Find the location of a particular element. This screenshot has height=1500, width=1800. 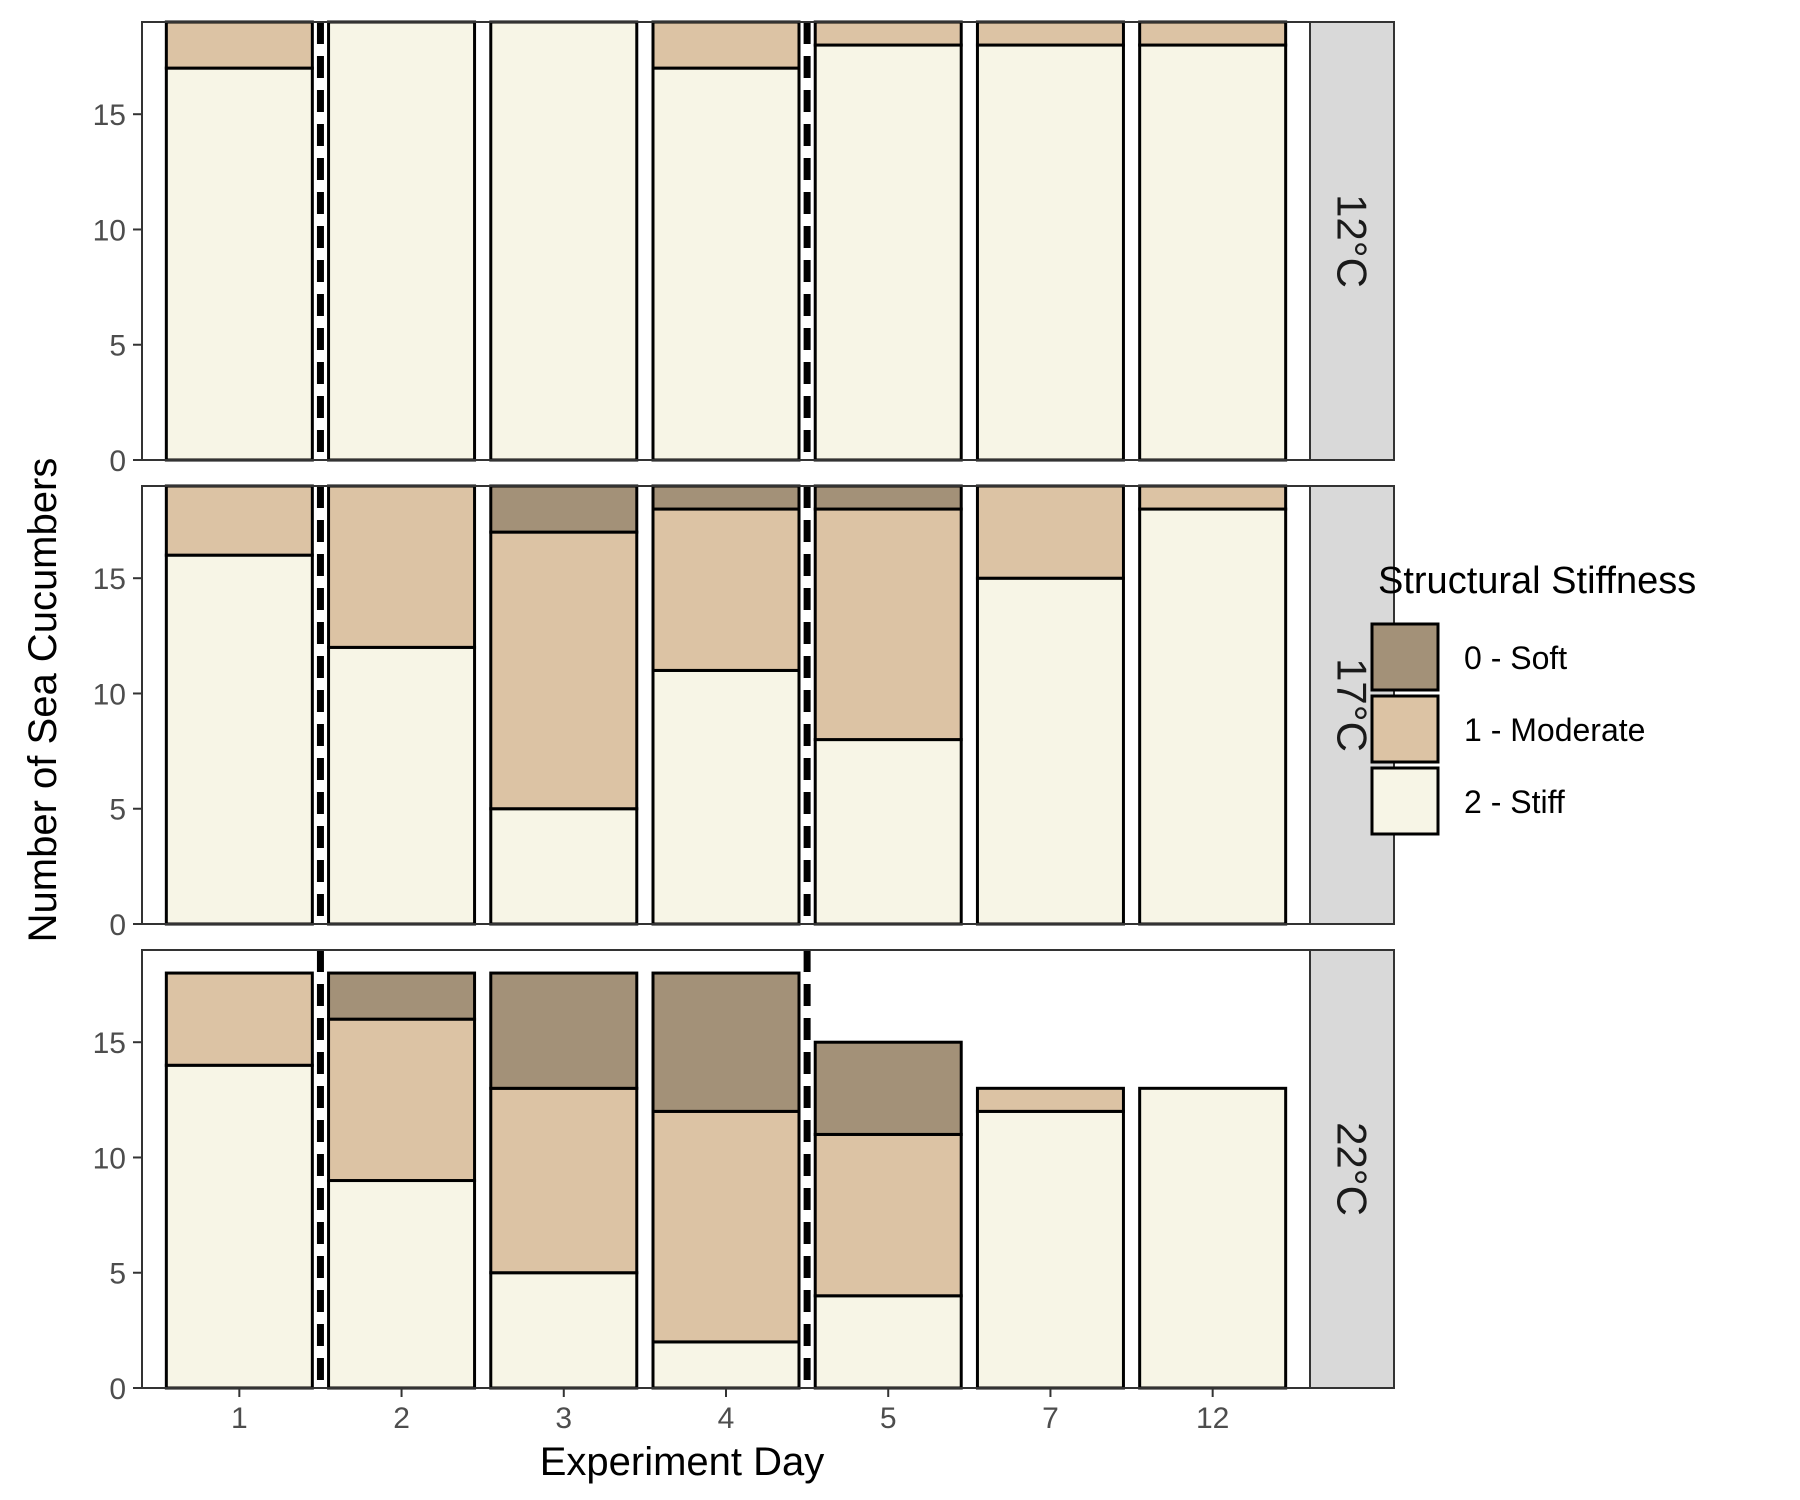

bar-17-c-day-5-1-moderate is located at coordinates (888, 624).